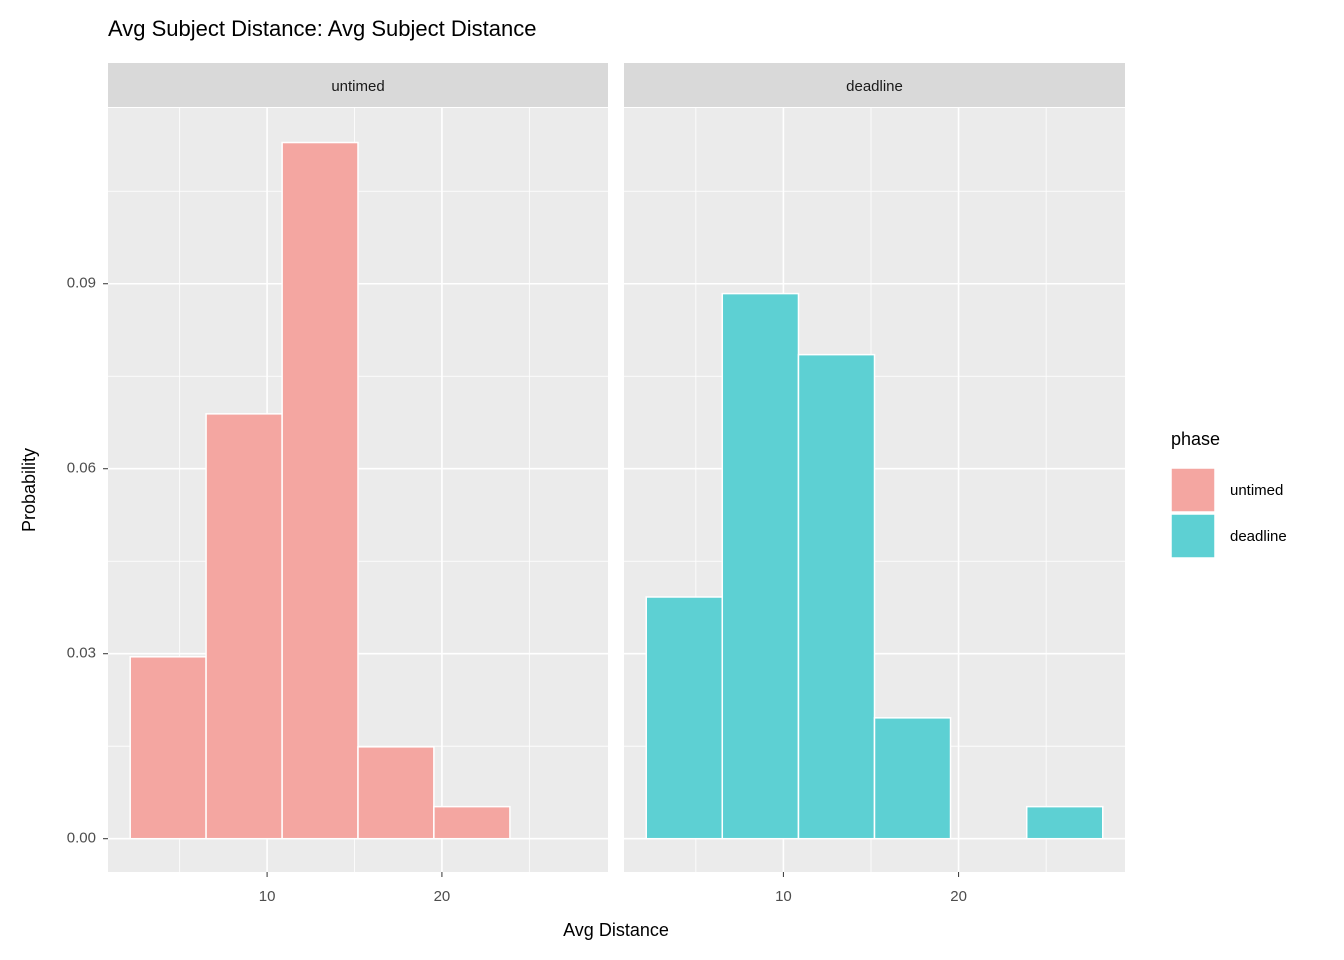 Image resolution: width=1344 pixels, height=960 pixels. I want to click on y-tick-label: 0.00, so click(81, 838).